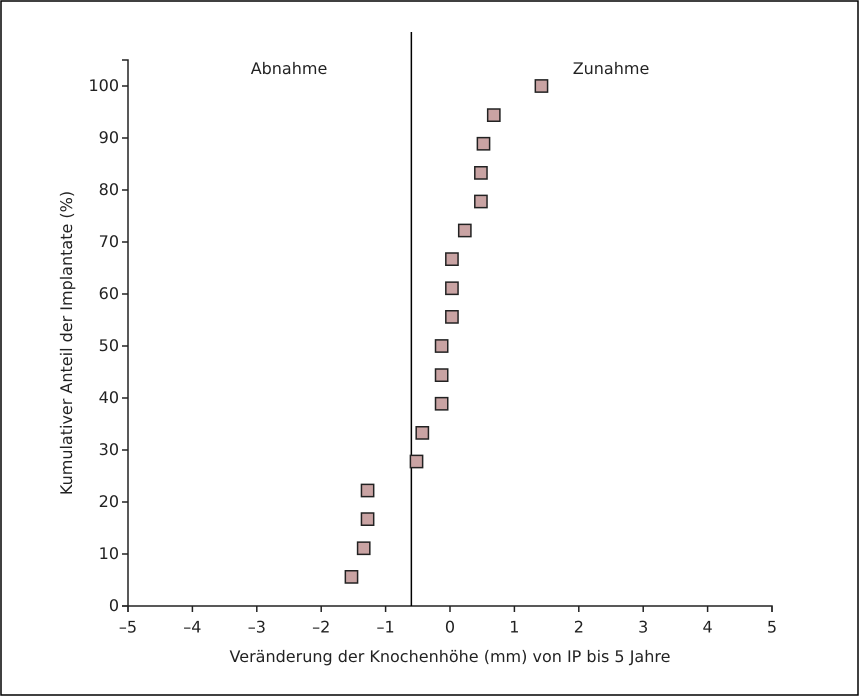 This screenshot has height=696, width=859. I want to click on x-tick-label: –2, so click(321, 627).